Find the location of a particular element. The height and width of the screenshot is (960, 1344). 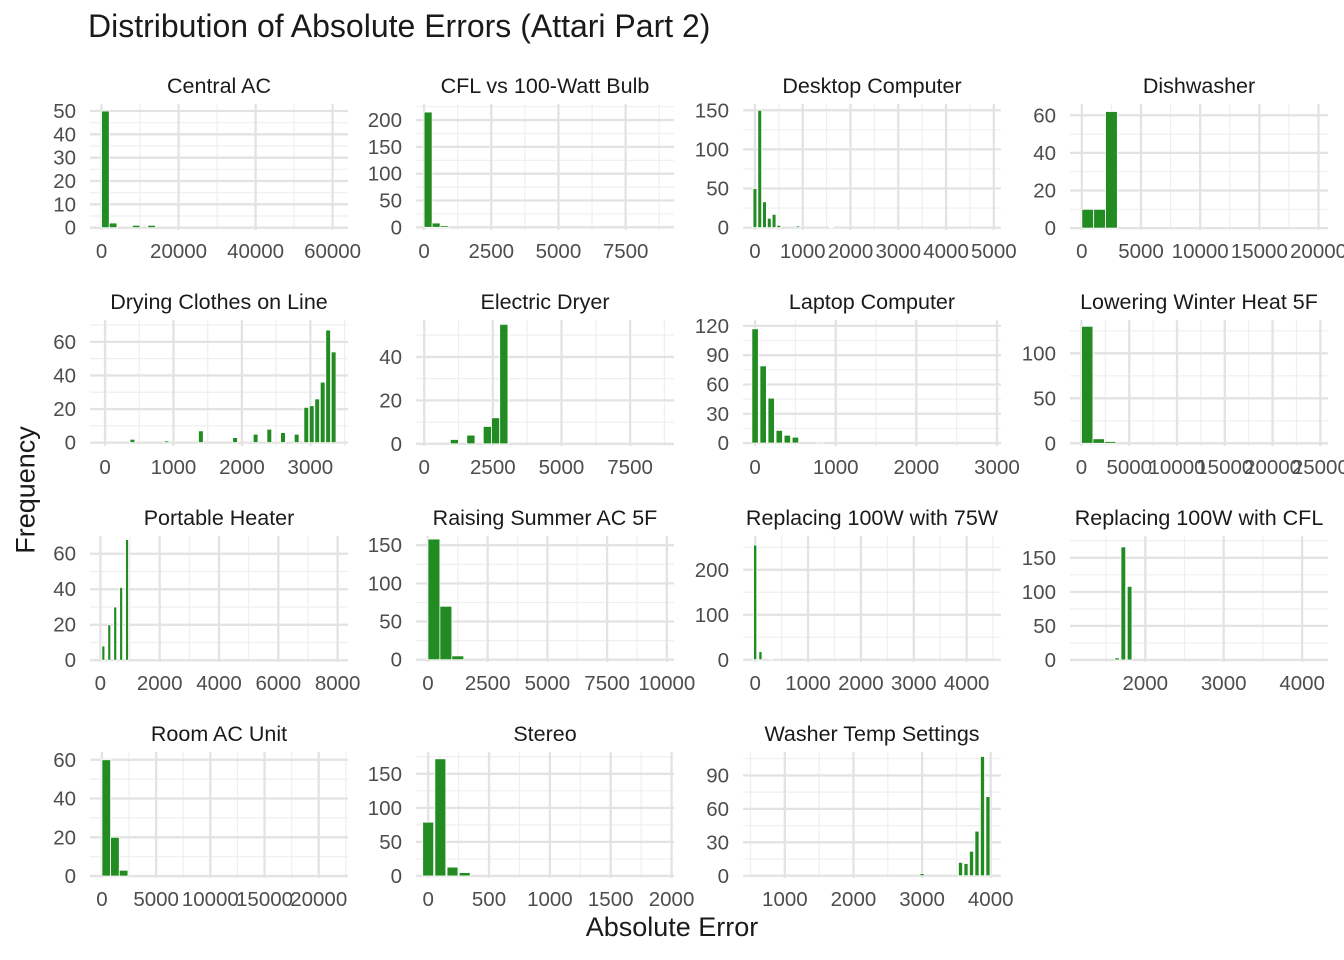

facet-title: Replacing 100W with 75W is located at coordinates (872, 518).